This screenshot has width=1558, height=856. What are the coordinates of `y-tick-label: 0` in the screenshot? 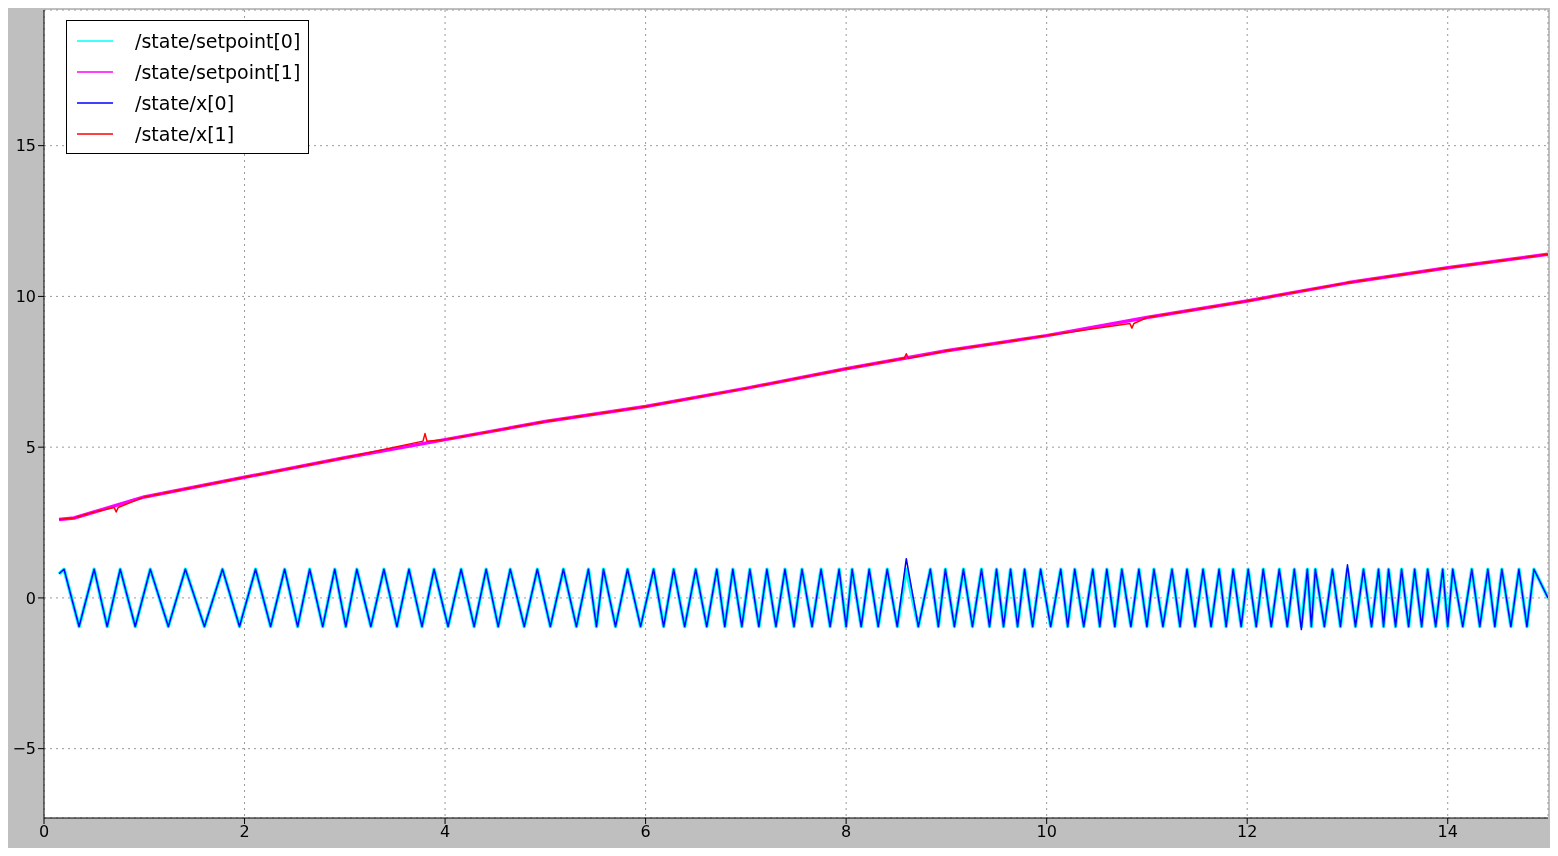 It's located at (30, 598).